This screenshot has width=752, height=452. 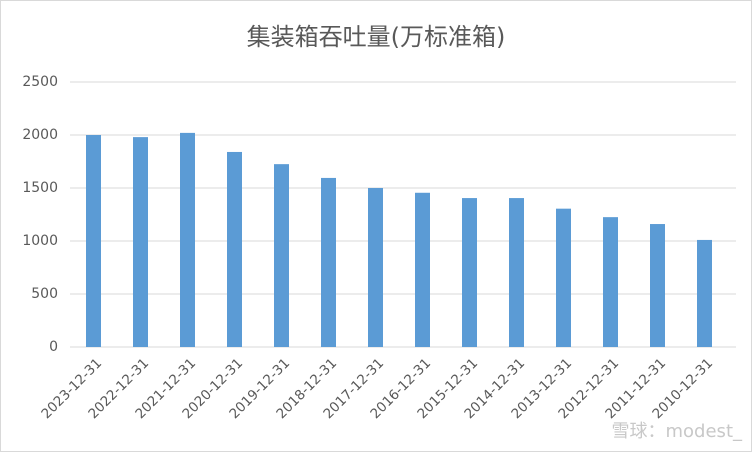 What do you see at coordinates (677, 431) in the screenshot?
I see `watermark: 雪球：modest_` at bounding box center [677, 431].